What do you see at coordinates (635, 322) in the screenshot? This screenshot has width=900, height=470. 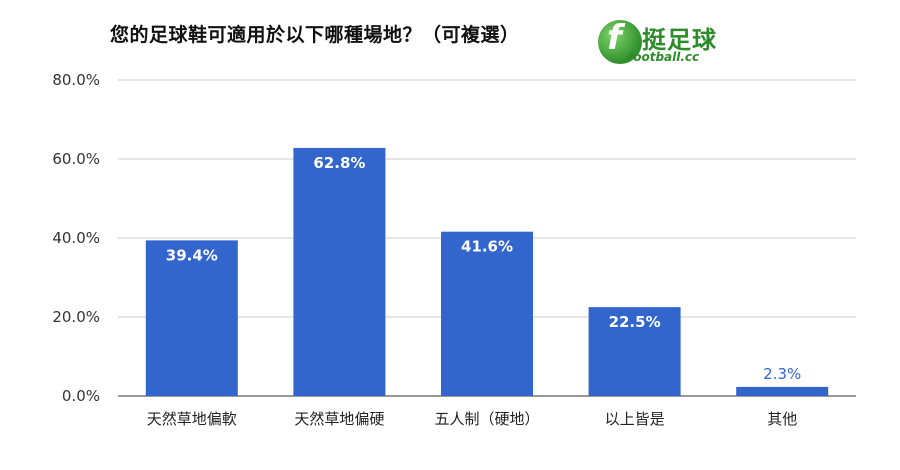 I see `data-label: 22.5%` at bounding box center [635, 322].